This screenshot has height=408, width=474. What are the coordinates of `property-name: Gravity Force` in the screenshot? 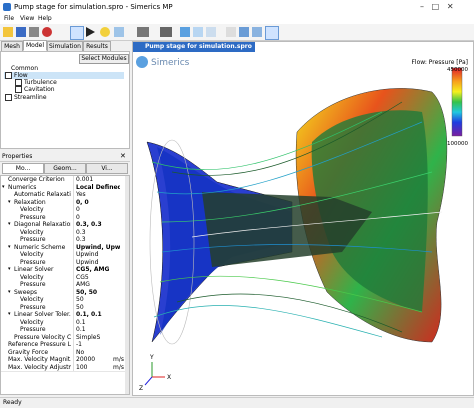 It's located at (28, 352).